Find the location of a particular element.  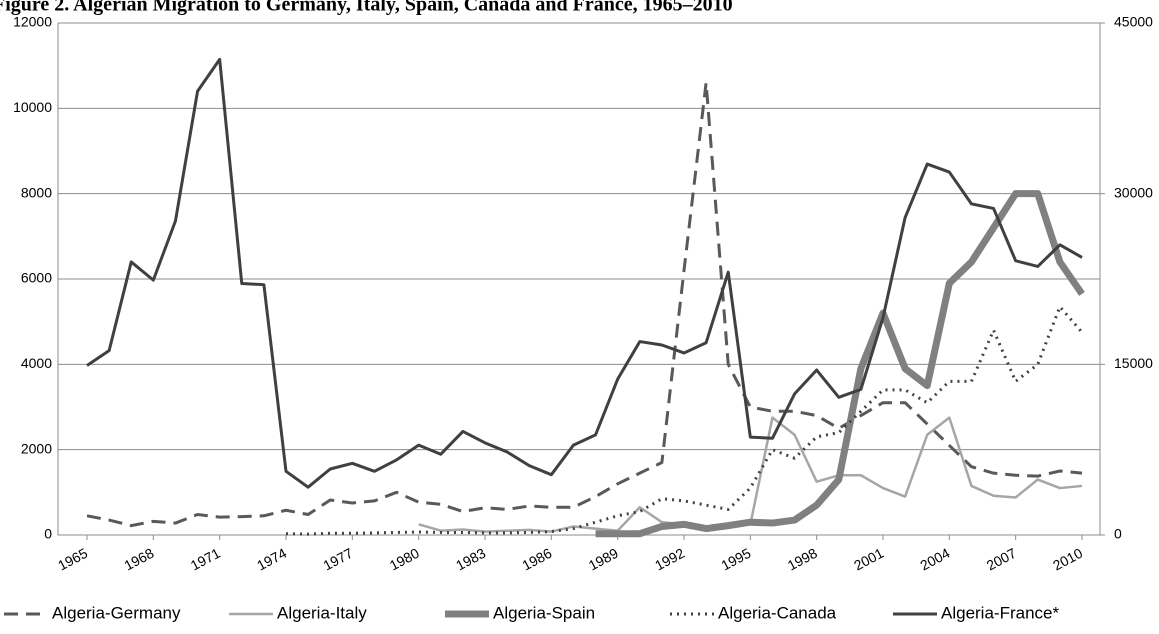

x-tick-label: 1971 is located at coordinates (205, 559).